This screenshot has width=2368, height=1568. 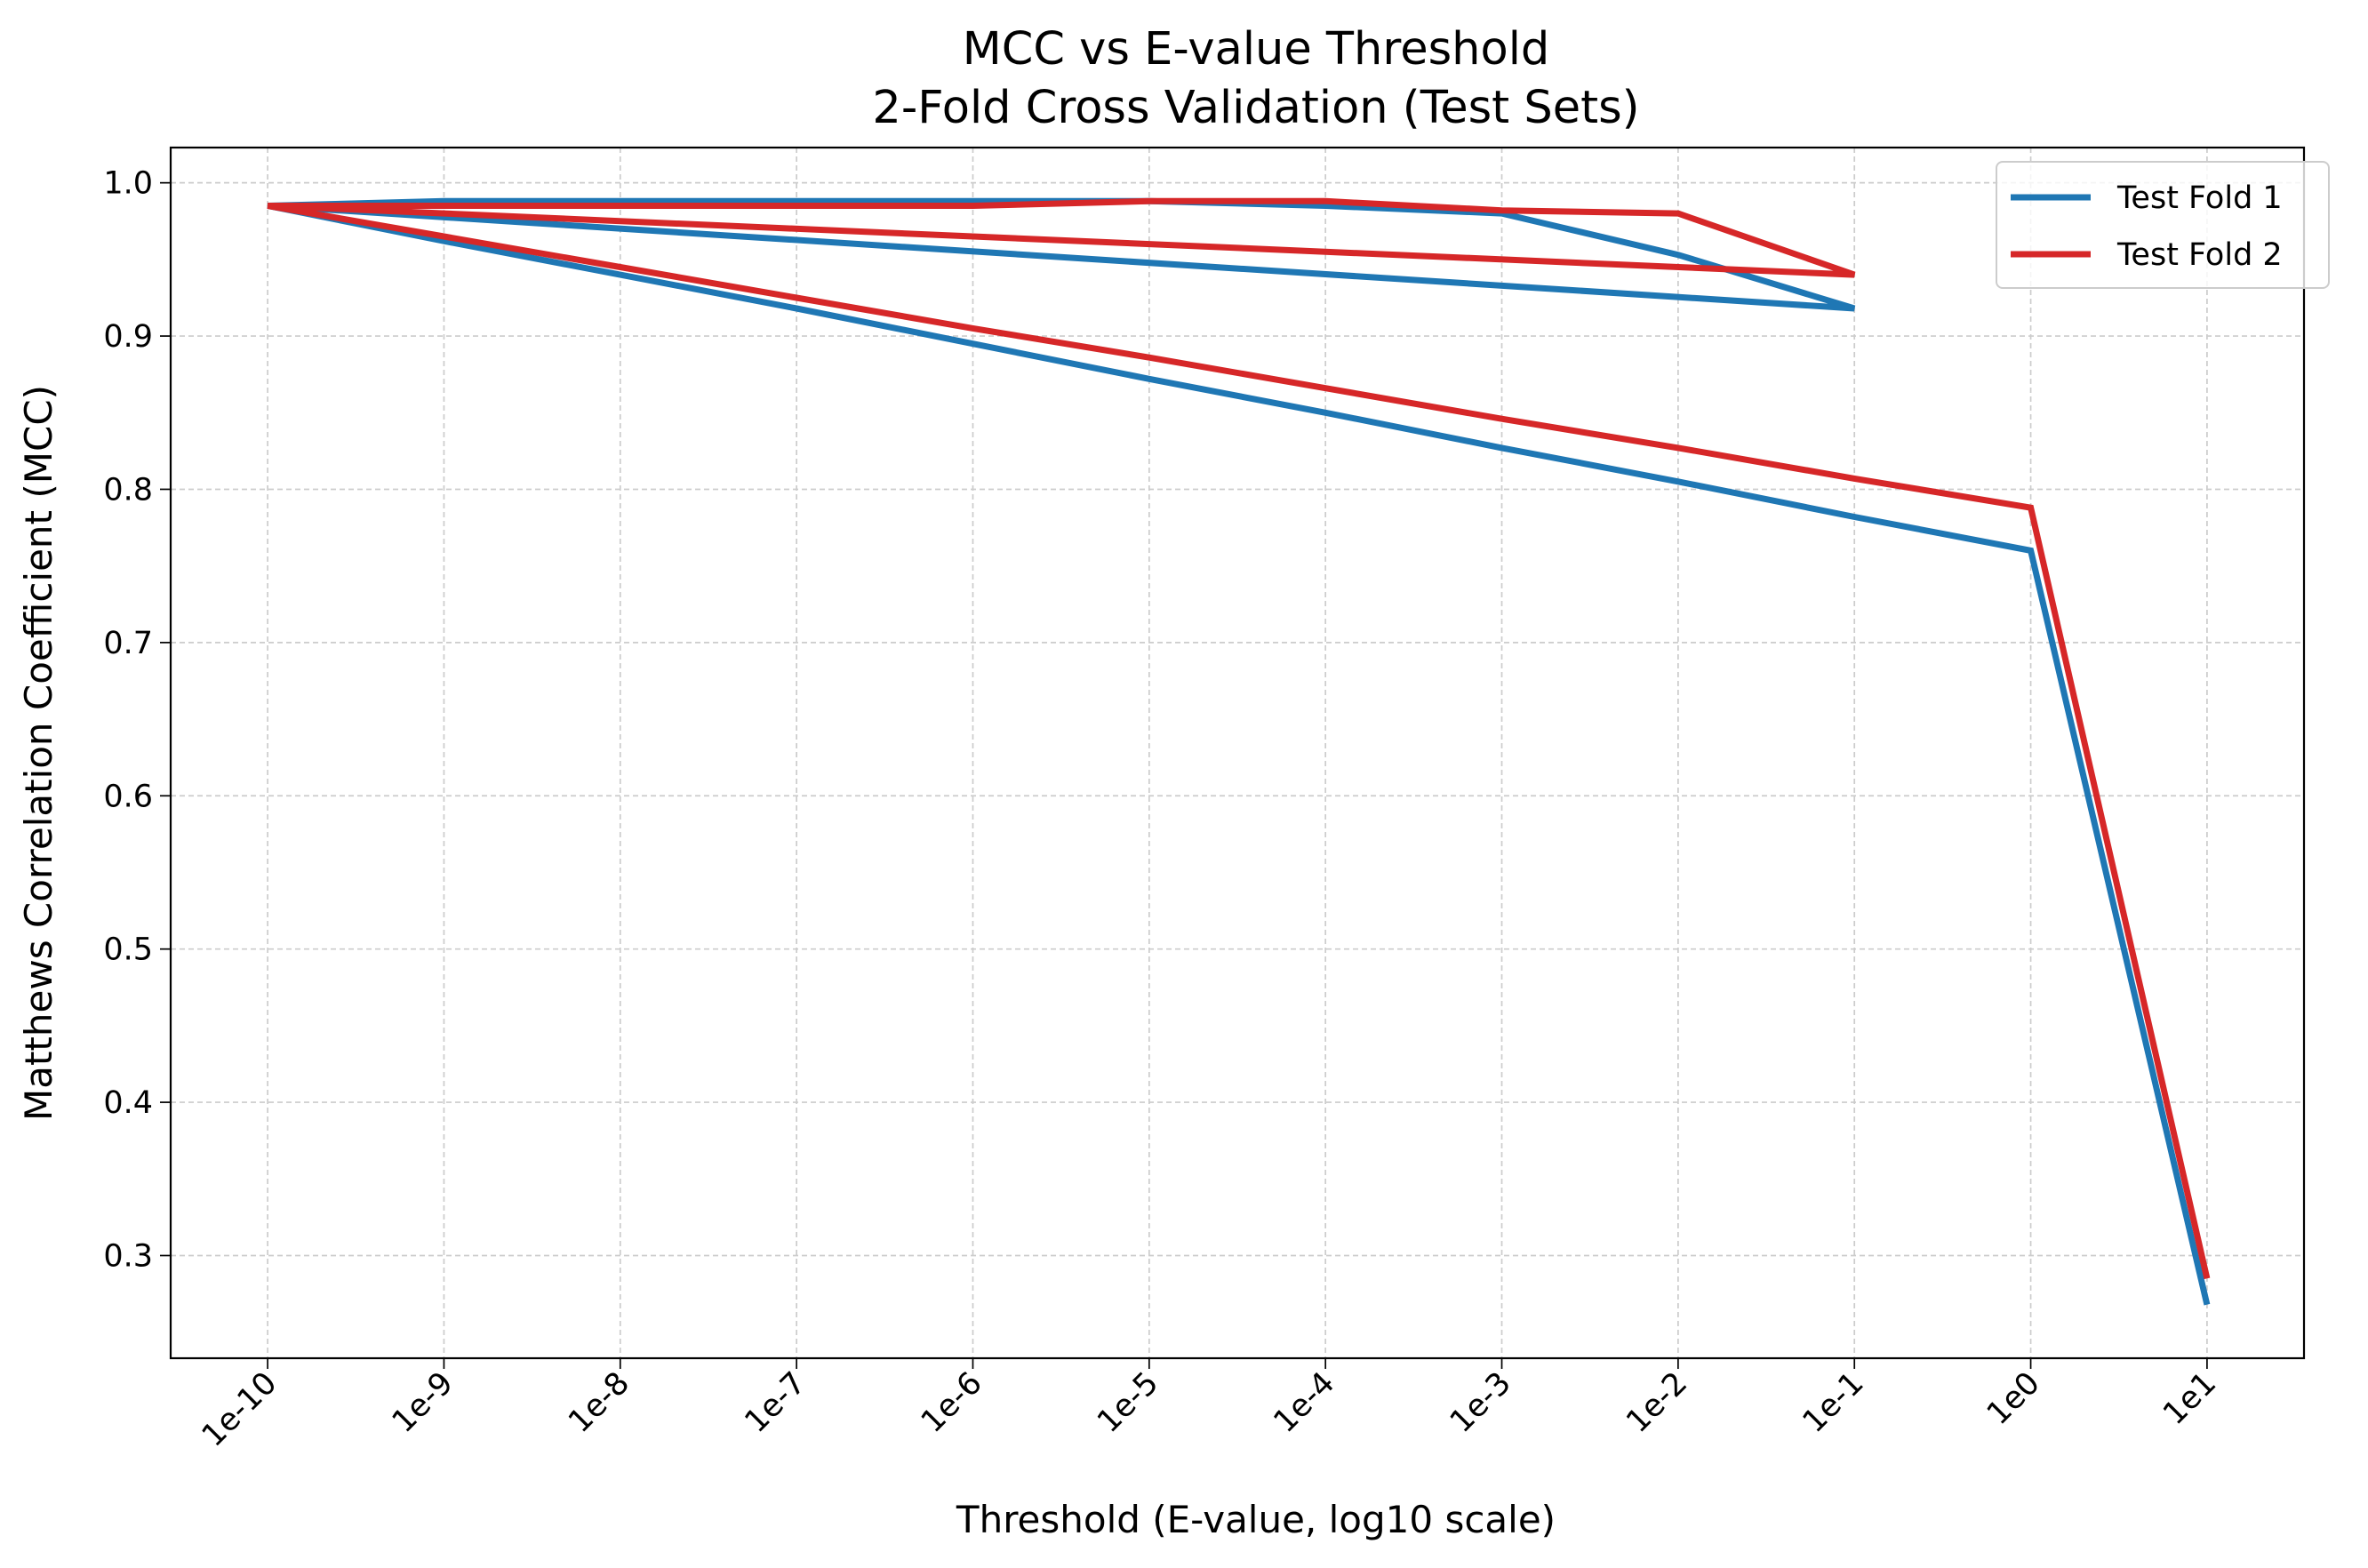 I want to click on y-tick-label: 0.6, so click(x=128, y=796).